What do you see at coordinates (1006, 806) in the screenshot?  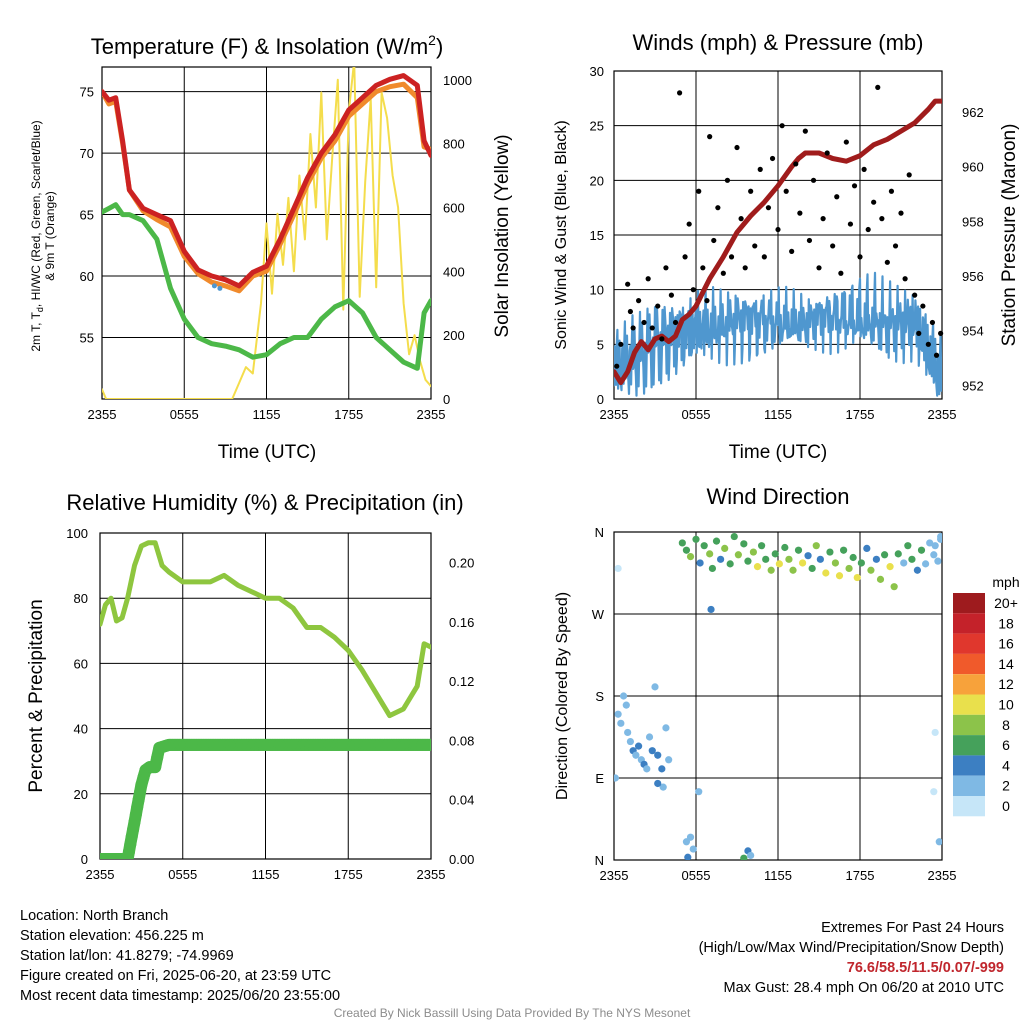 I see `colorbar-label: 0` at bounding box center [1006, 806].